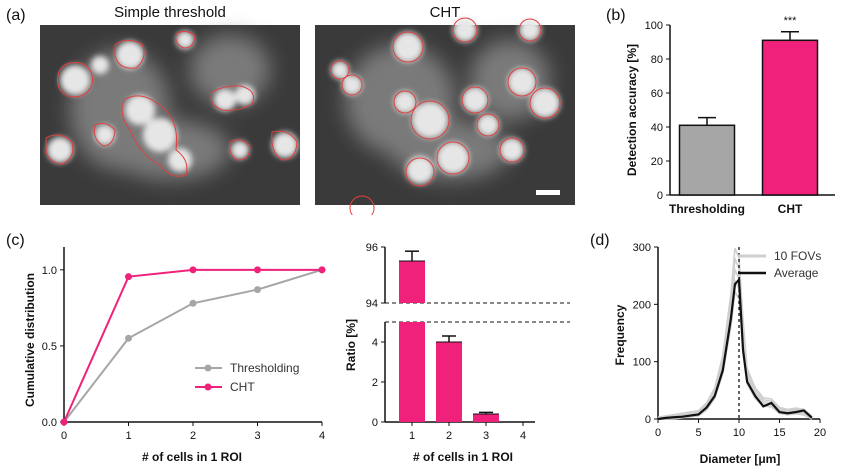  I want to click on c1-legend-label: Thresholding, so click(264, 368).